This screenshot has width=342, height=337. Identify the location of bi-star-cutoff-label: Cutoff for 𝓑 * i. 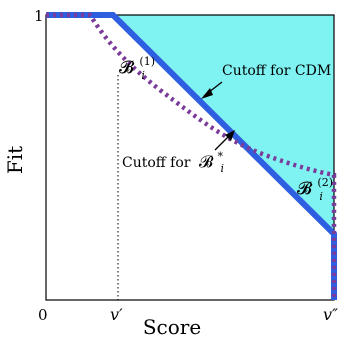
(174, 161).